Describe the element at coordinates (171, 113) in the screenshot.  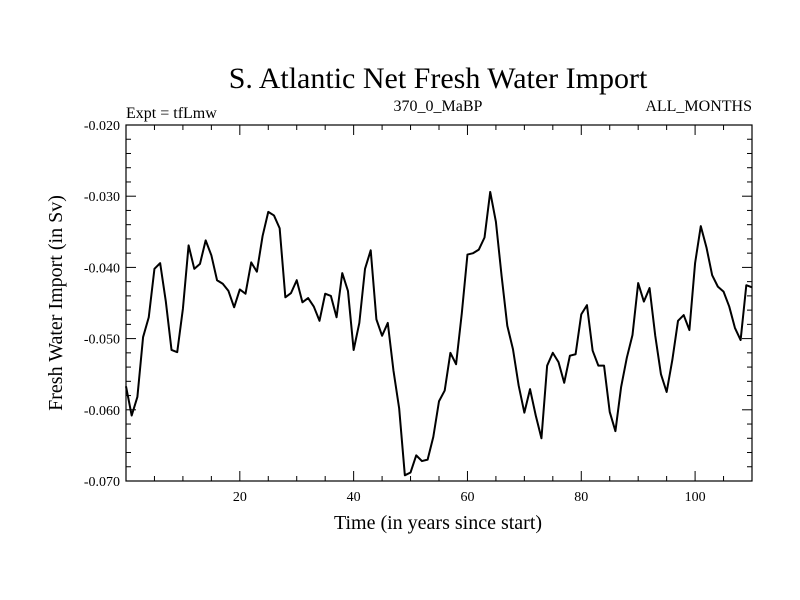
I see `chart-subtitle-left: Expt = tfLmw` at that location.